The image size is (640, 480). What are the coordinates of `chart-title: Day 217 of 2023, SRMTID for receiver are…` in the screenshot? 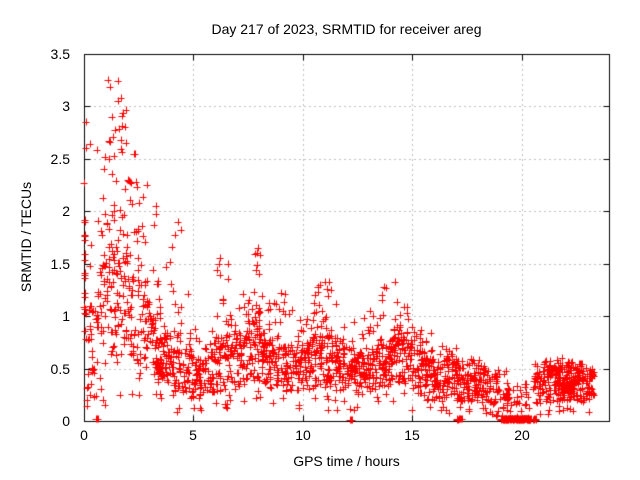 It's located at (346, 29).